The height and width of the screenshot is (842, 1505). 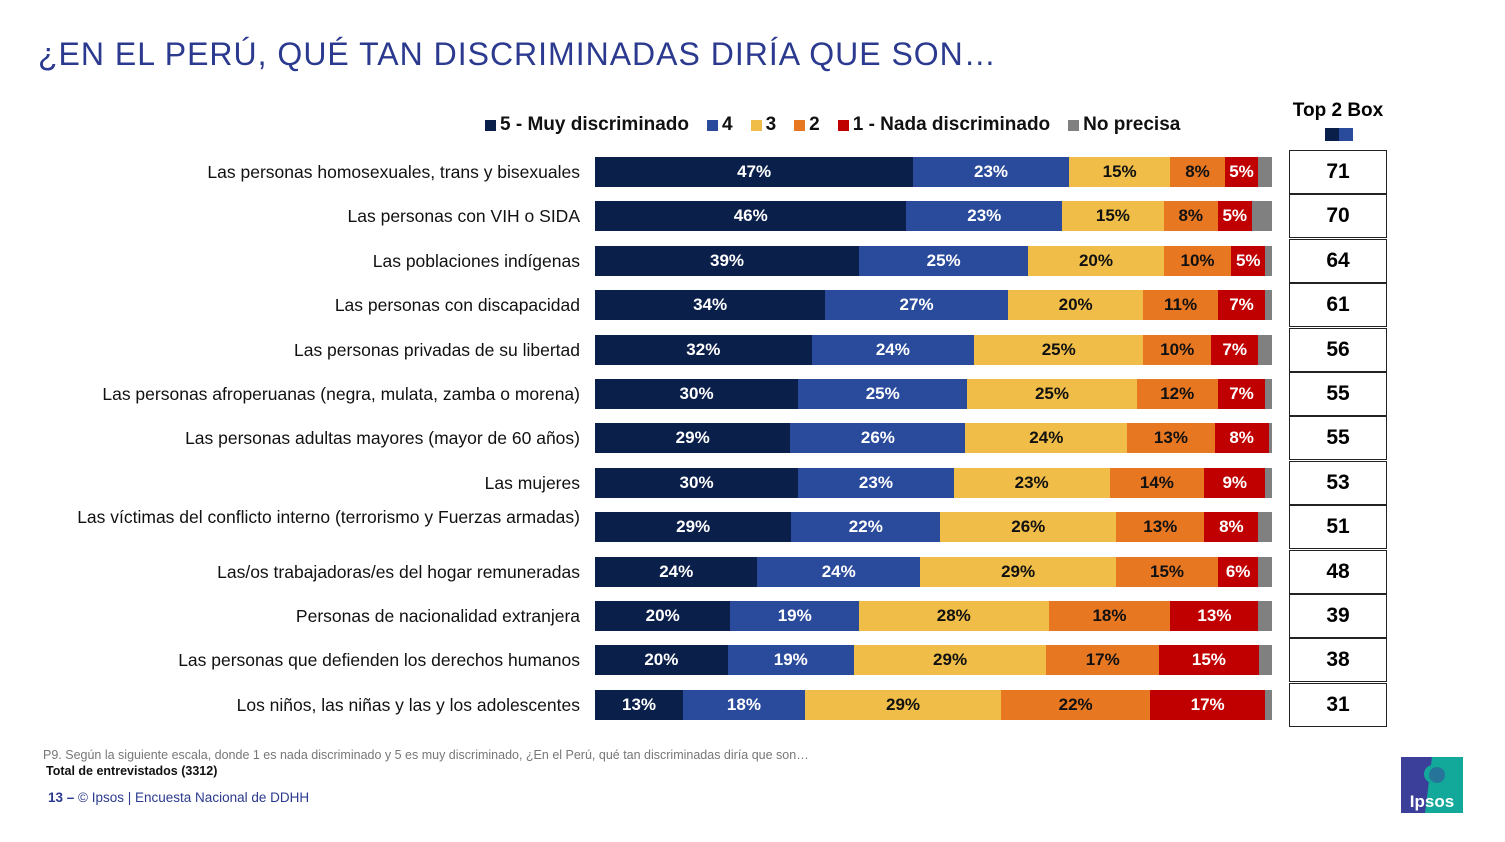 I want to click on bar-segment: 10%, so click(x=1197, y=260).